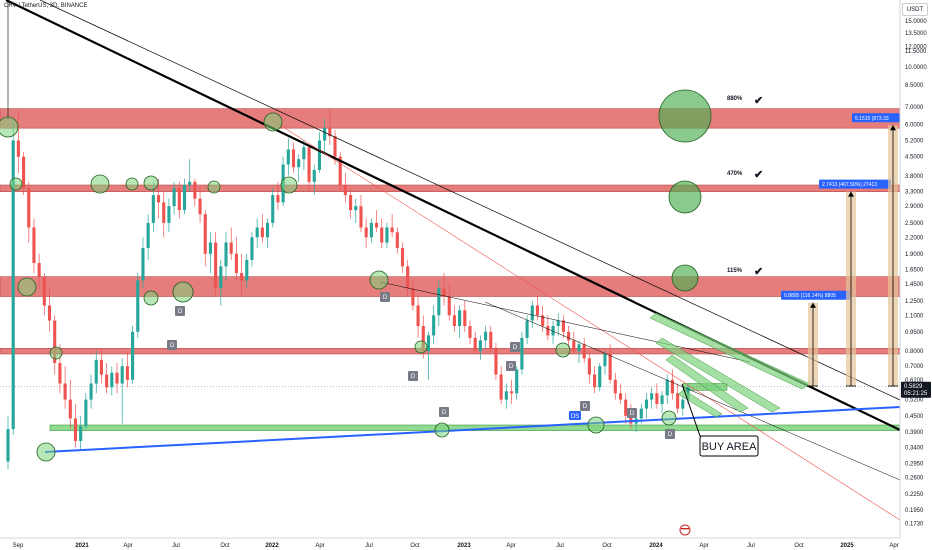 This screenshot has height=550, width=932. What do you see at coordinates (729, 446) in the screenshot?
I see `buy-area-box` at bounding box center [729, 446].